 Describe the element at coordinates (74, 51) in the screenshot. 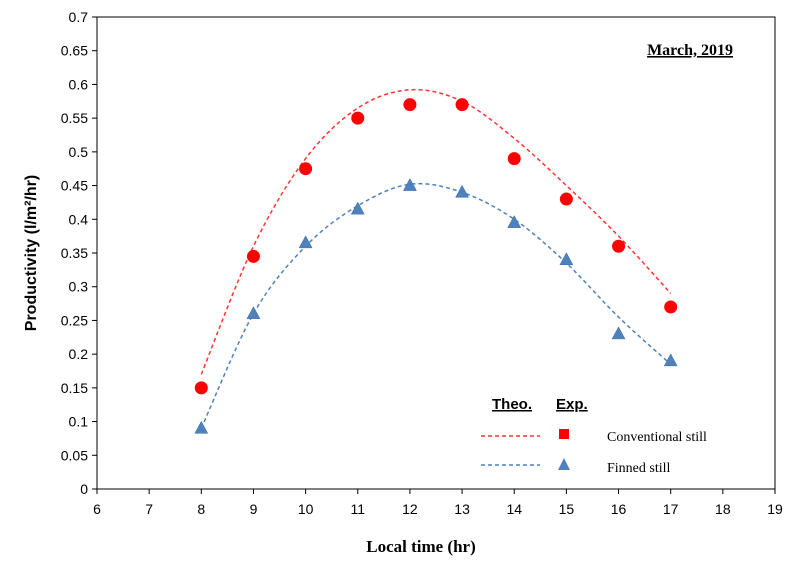

I see `y-tick-label: 0.65` at that location.